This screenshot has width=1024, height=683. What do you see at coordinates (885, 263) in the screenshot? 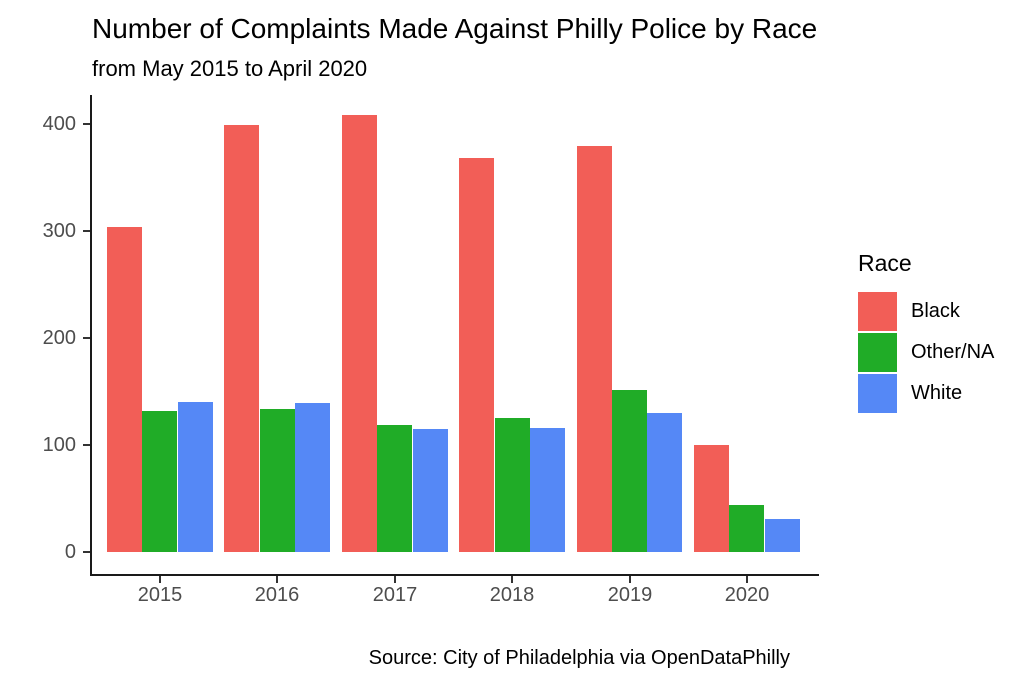
I see `legend-title: Race` at bounding box center [885, 263].